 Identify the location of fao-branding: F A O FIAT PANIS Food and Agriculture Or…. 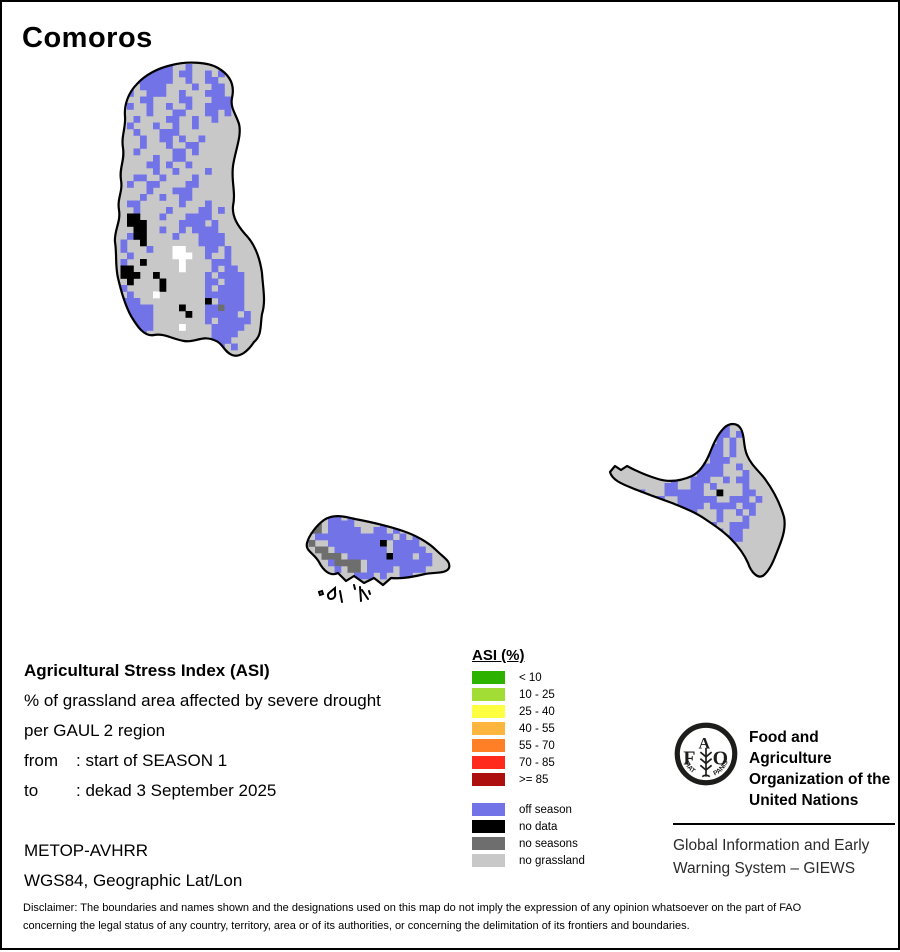
(785, 800).